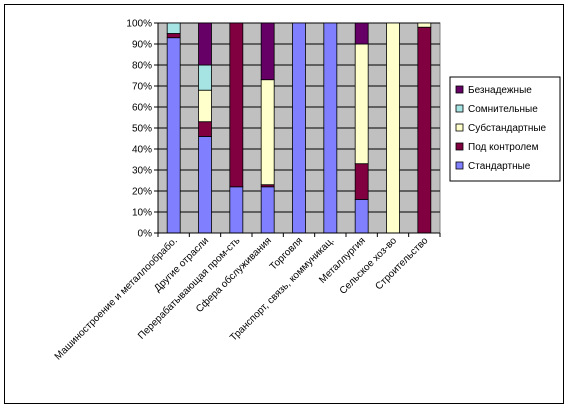 The image size is (570, 410). Describe the element at coordinates (181, 264) in the screenshot. I see `category-label: Другие отрасли` at that location.